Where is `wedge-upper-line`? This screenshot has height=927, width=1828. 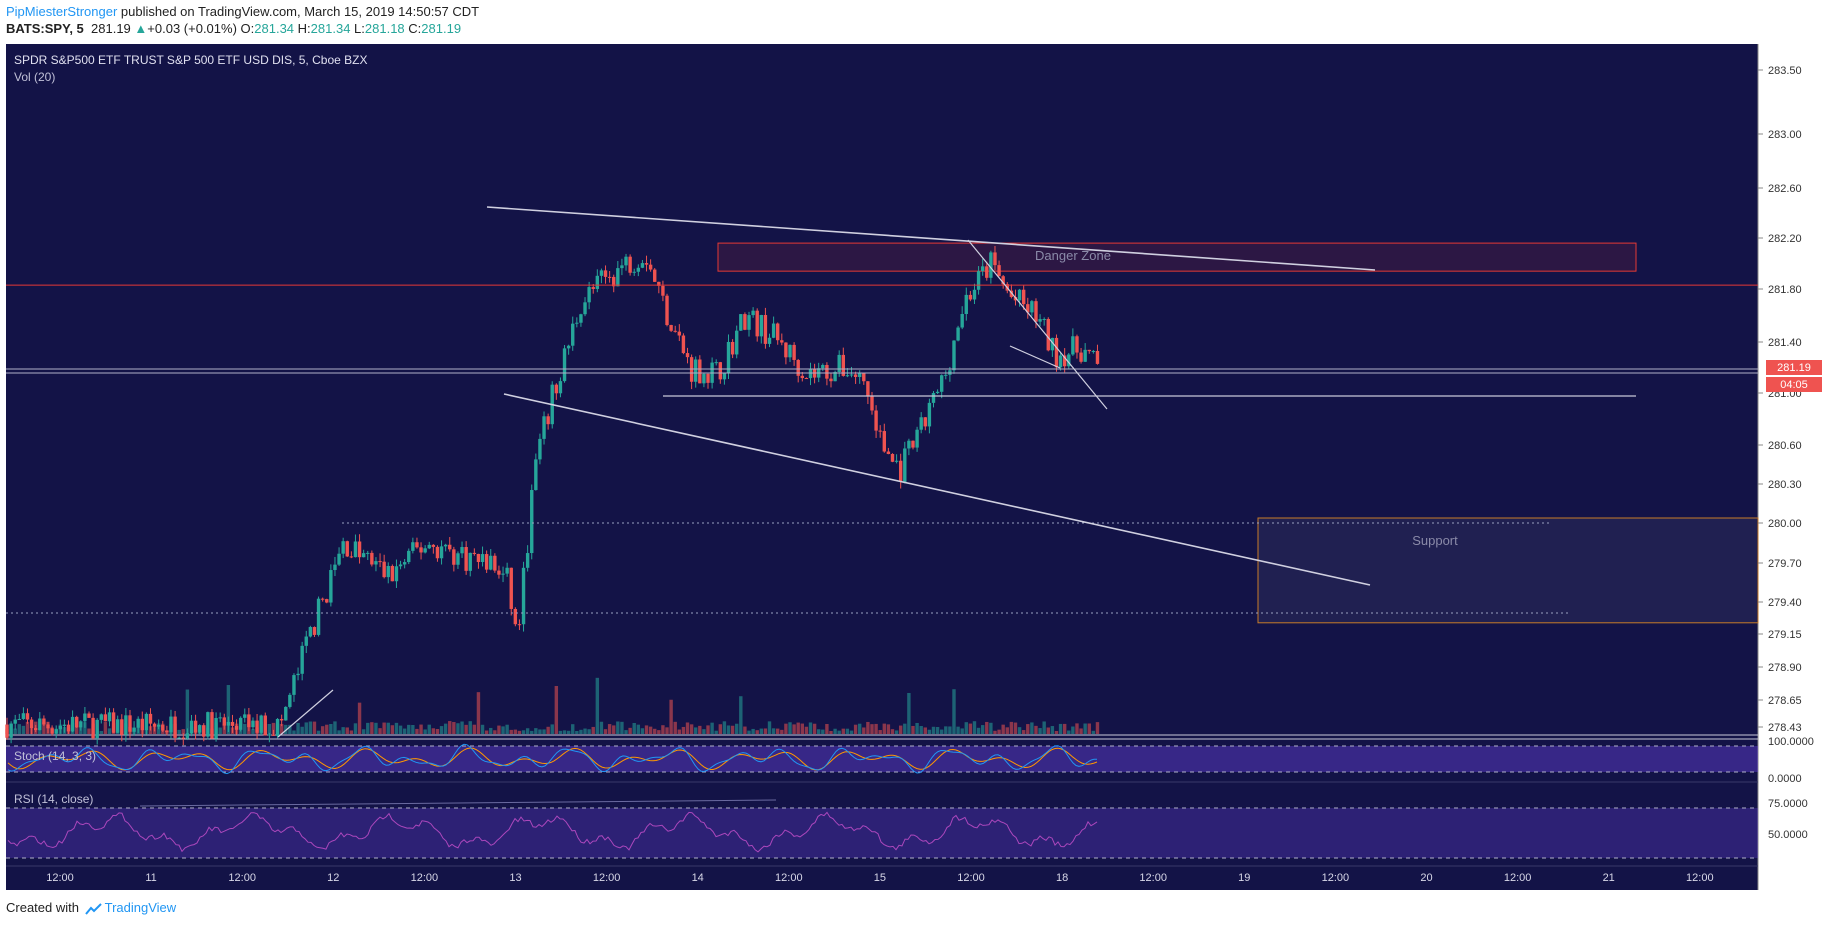
wedge-upper-line is located at coordinates (1037, 324).